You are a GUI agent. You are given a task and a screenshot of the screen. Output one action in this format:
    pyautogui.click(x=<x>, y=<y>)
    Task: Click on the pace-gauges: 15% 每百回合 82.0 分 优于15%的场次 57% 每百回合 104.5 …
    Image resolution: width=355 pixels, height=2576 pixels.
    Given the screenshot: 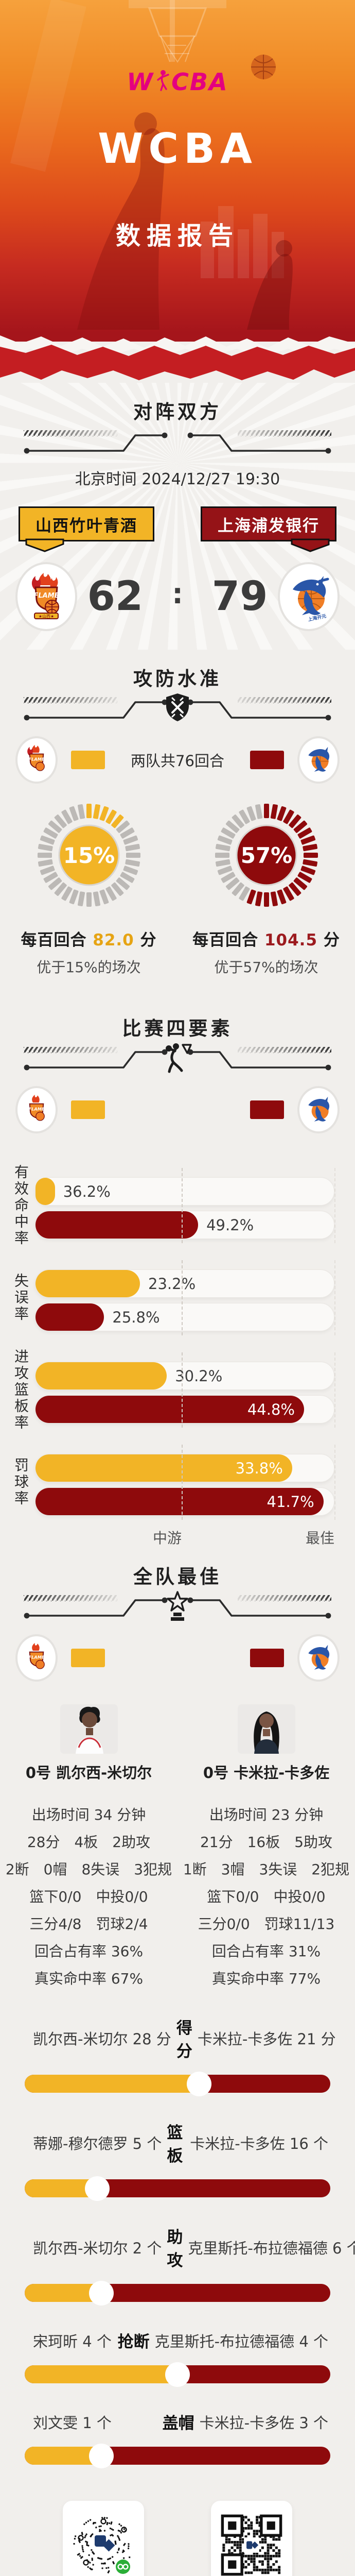 What is the action you would take?
    pyautogui.click(x=177, y=889)
    